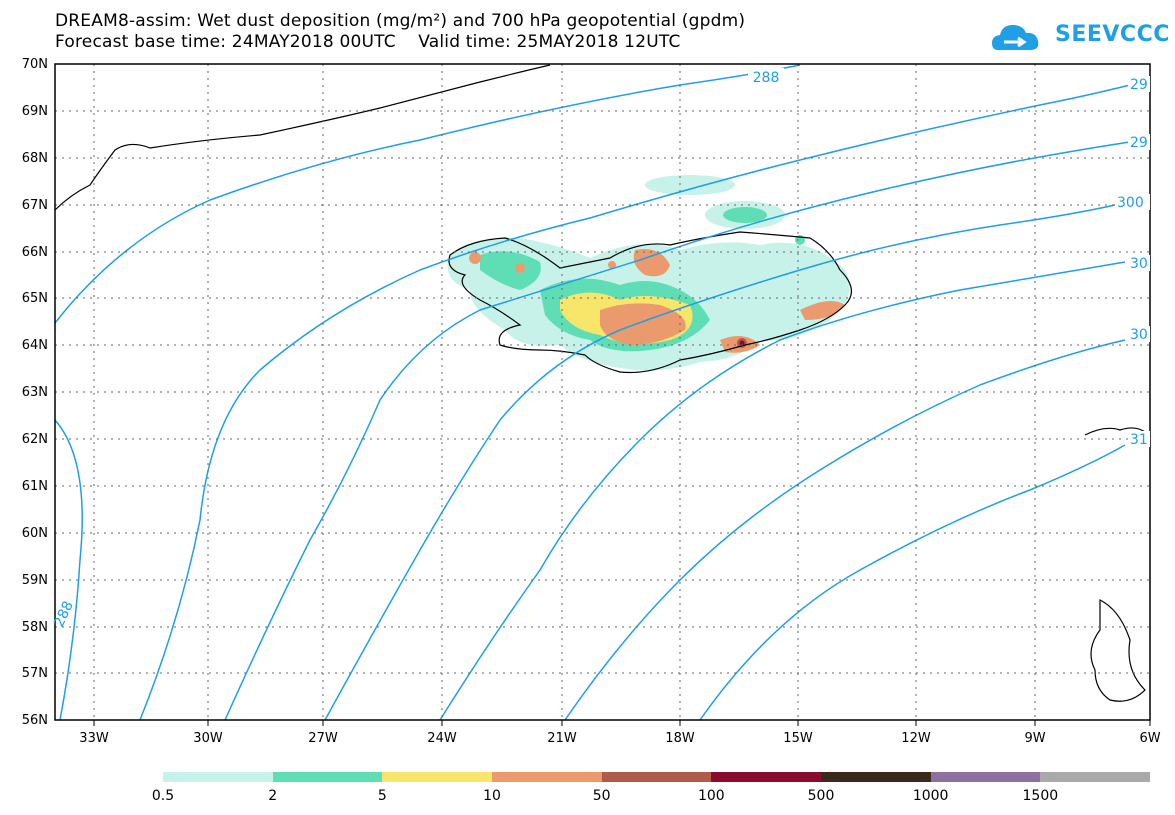 The image size is (1175, 815). What do you see at coordinates (492, 796) in the screenshot?
I see `colorbar-label: 10` at bounding box center [492, 796].